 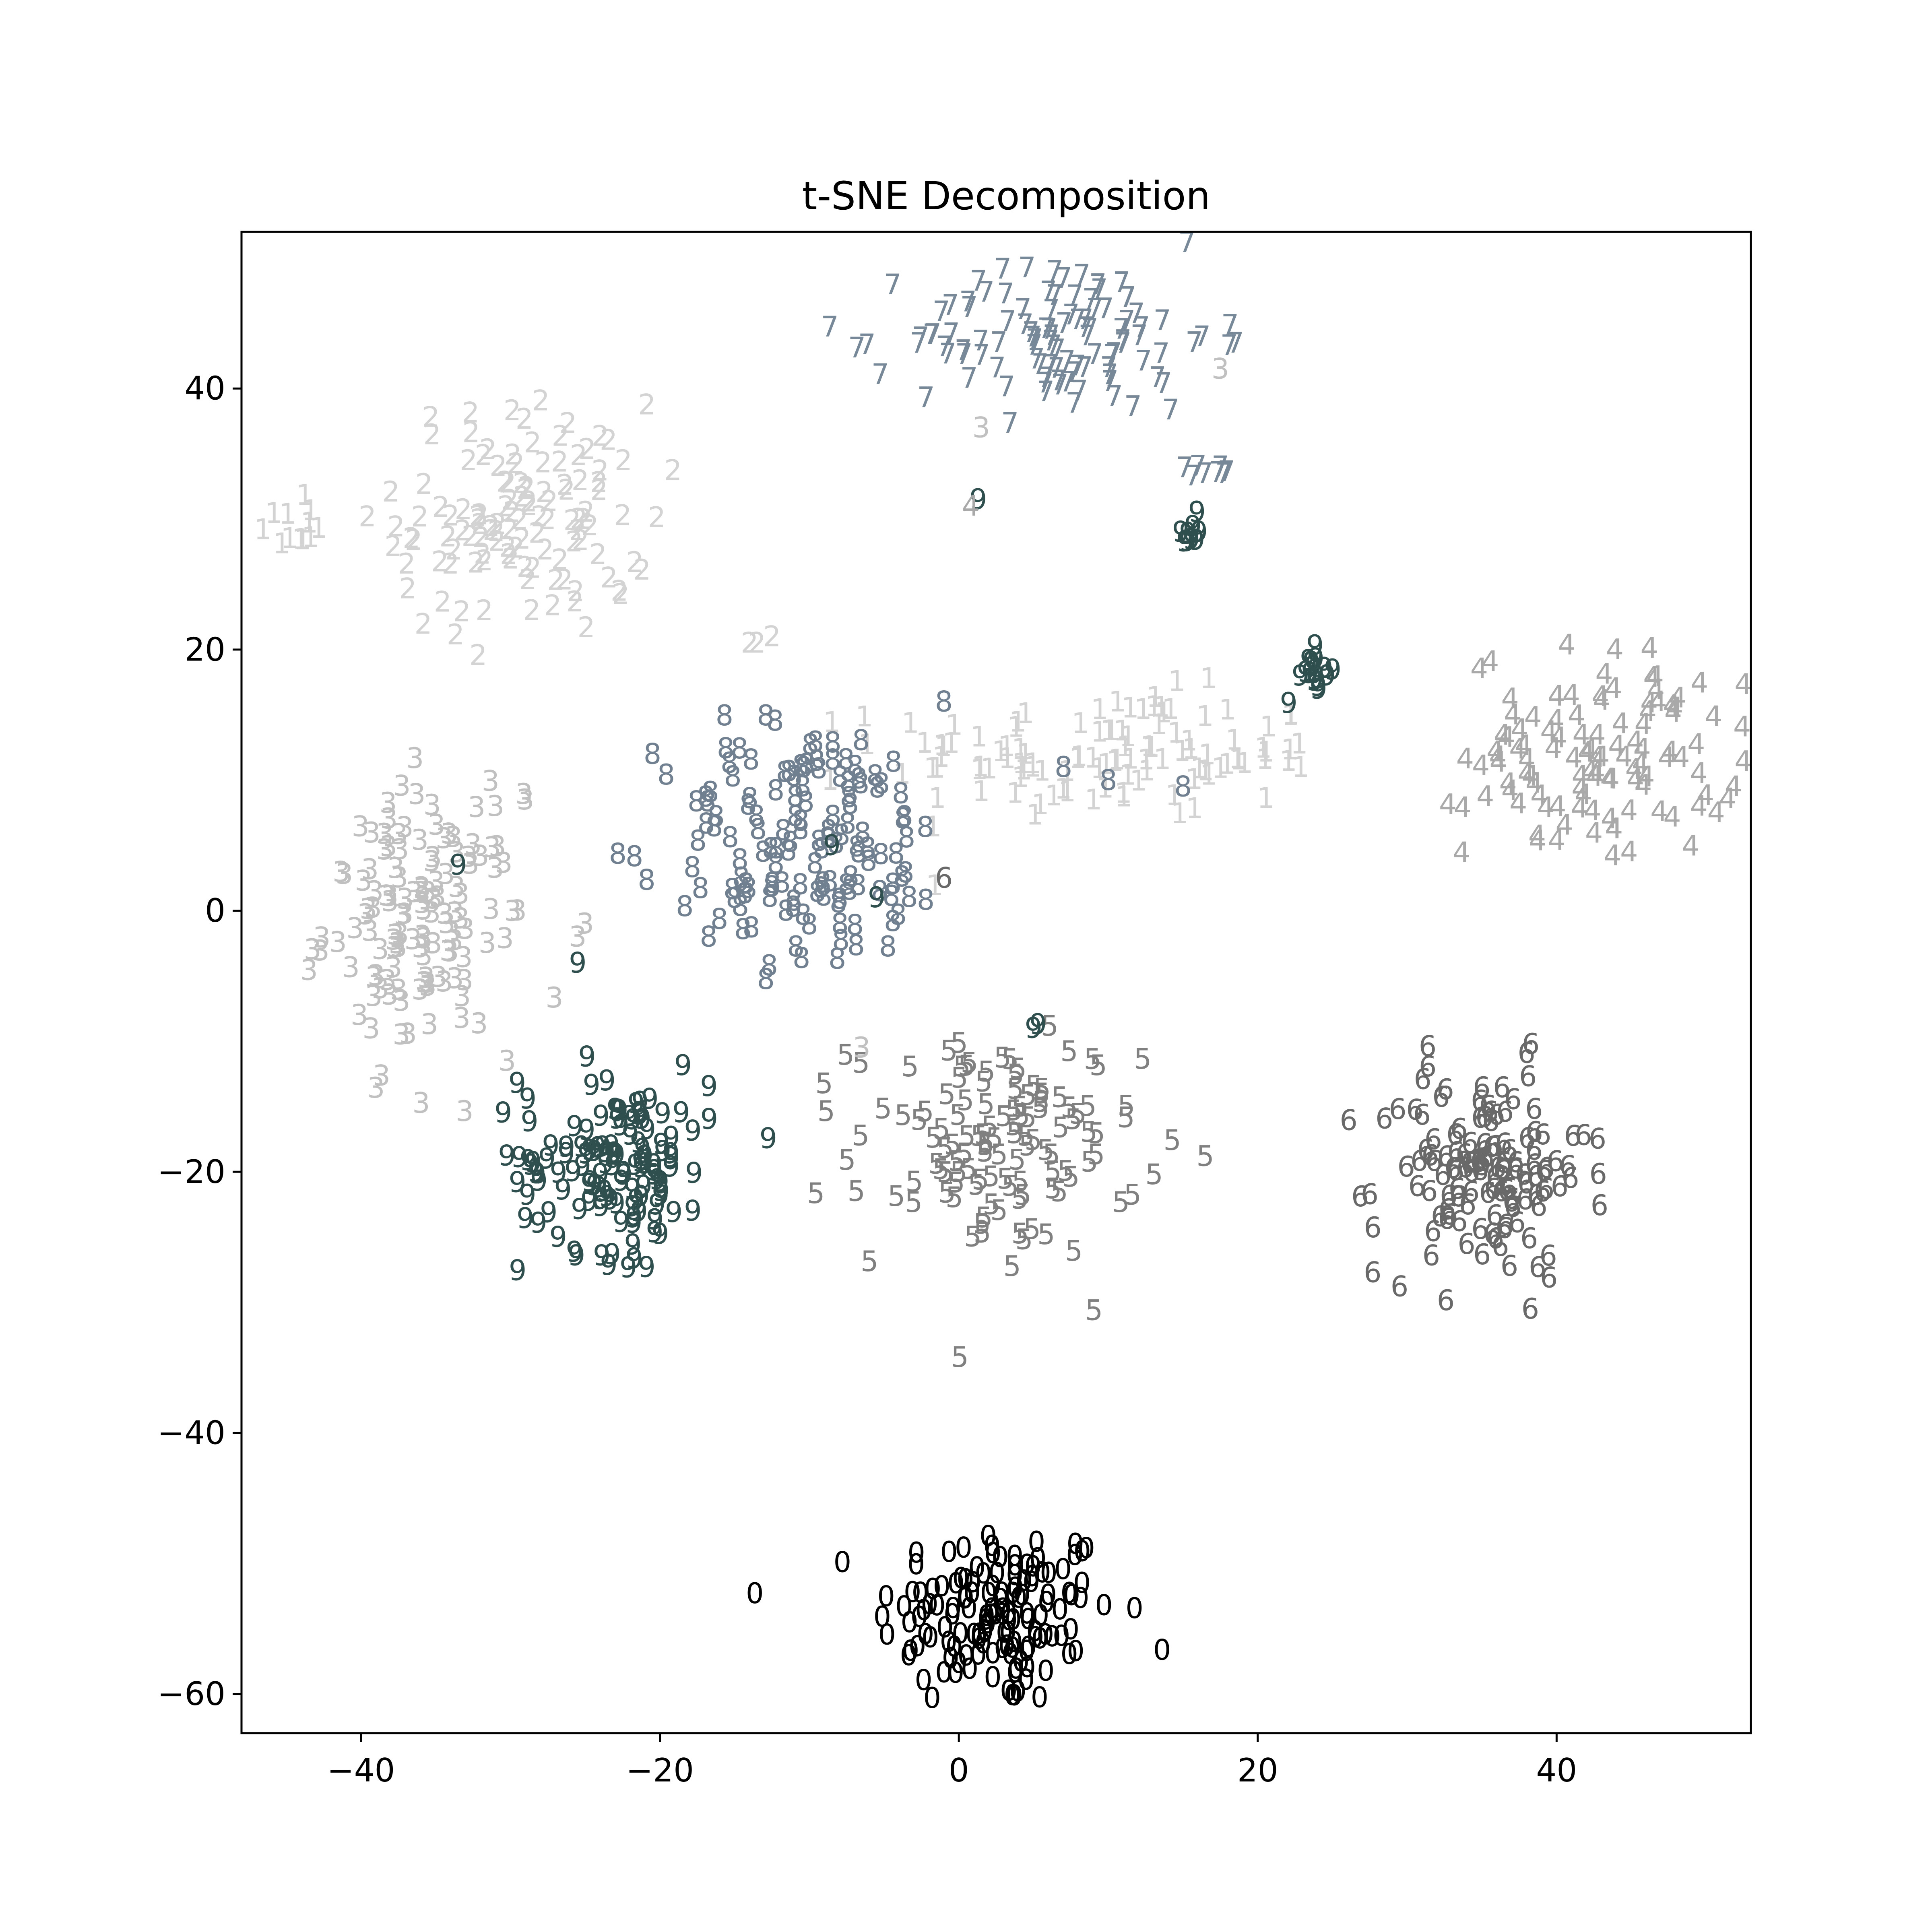 I want to click on y-tick-label: −20, so click(x=191, y=1172).